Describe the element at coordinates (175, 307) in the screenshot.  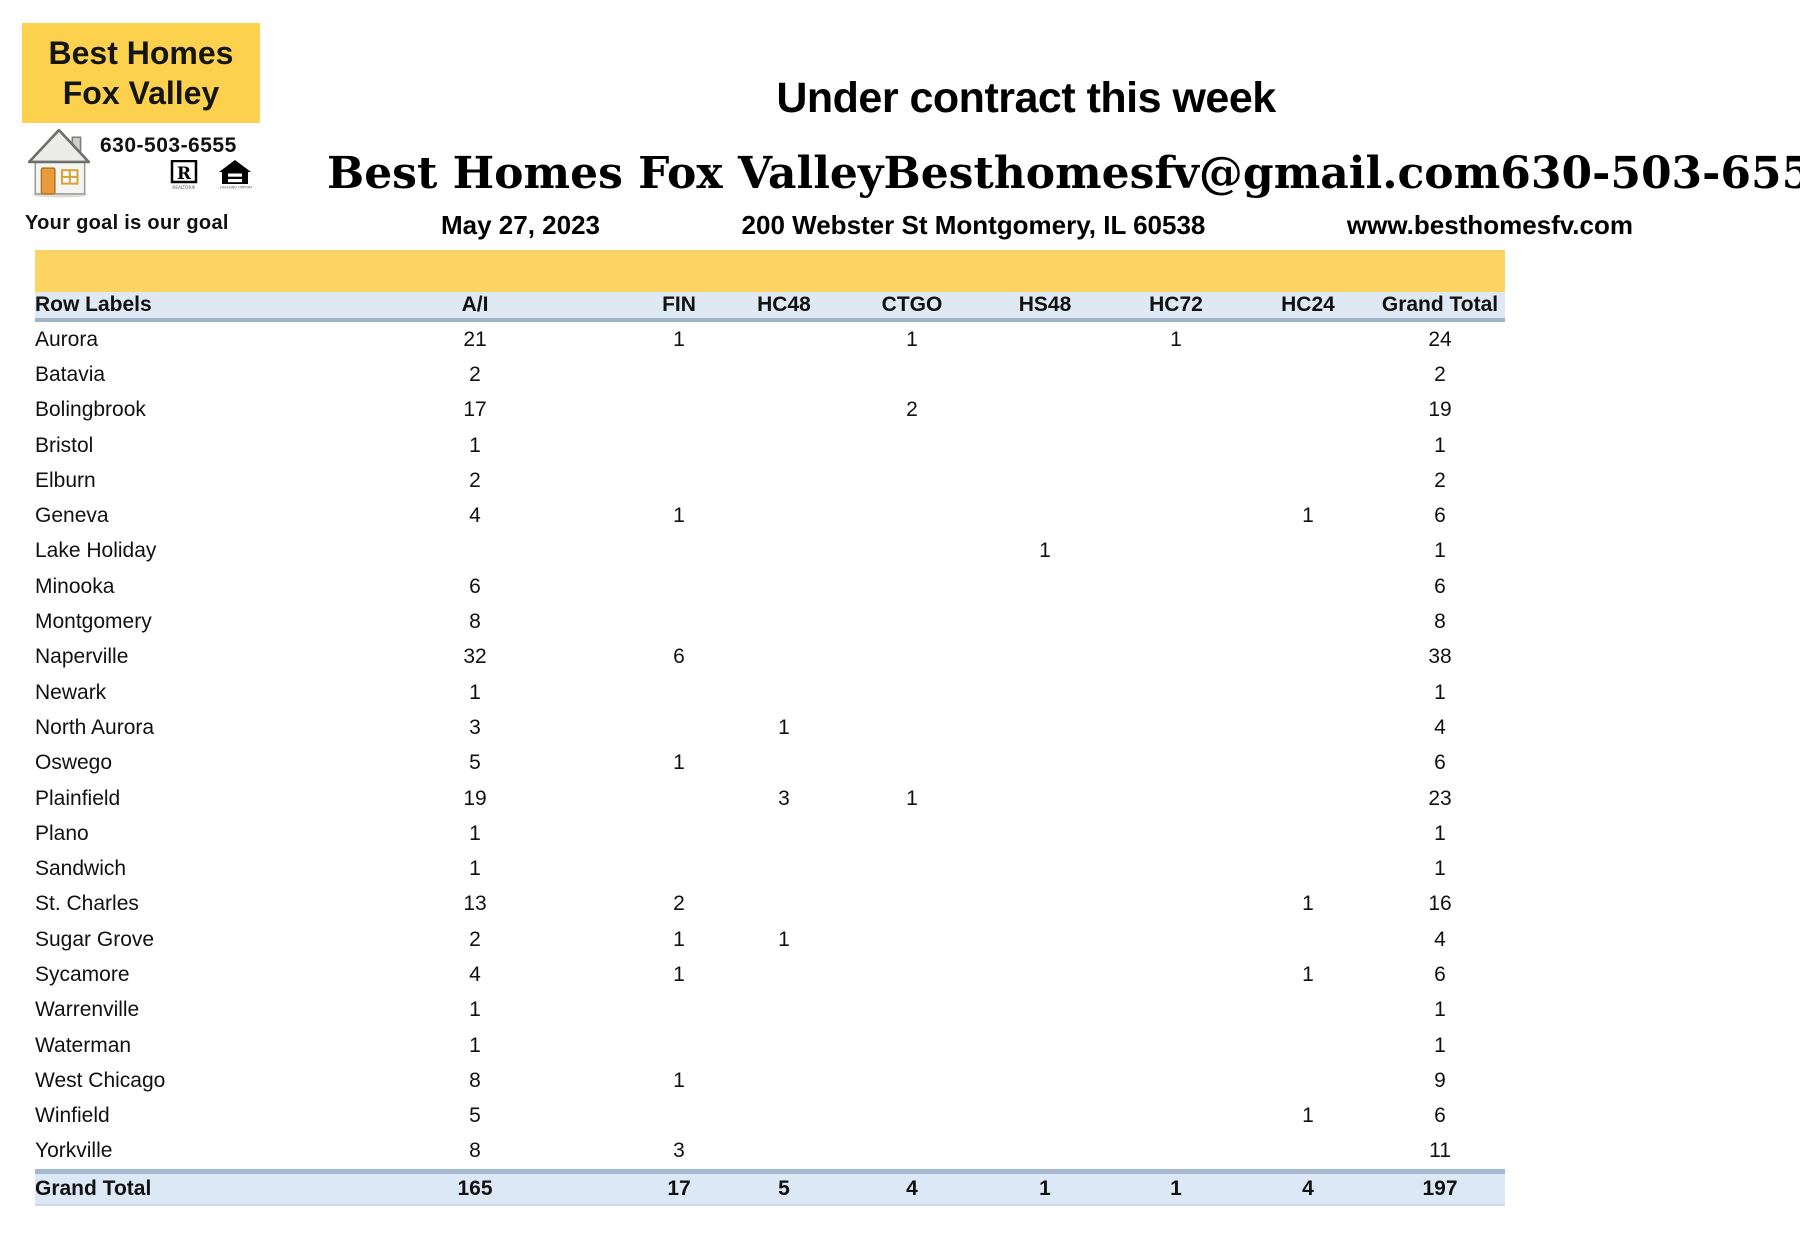
I see `column-header-row-labels: Row Labels` at that location.